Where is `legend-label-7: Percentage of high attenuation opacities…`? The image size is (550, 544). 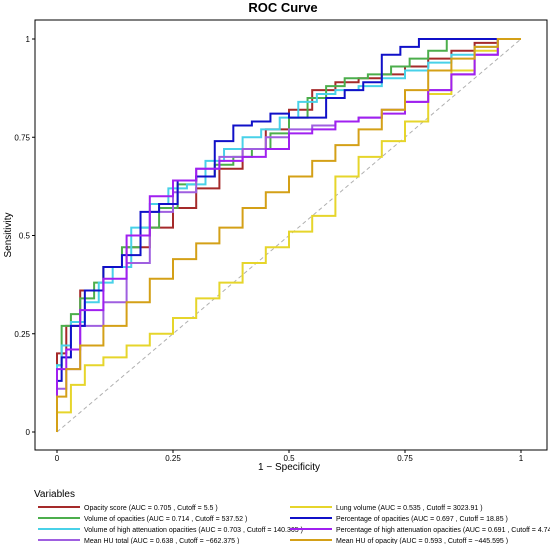
legend-label-7: Percentage of high attenuation opacities… is located at coordinates (443, 530).